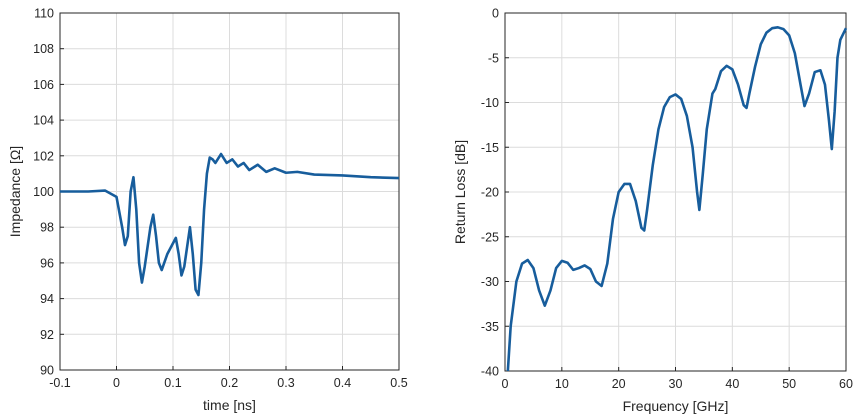 This screenshot has width=863, height=417. I want to click on x-tick-label: -0.1, so click(60, 383).